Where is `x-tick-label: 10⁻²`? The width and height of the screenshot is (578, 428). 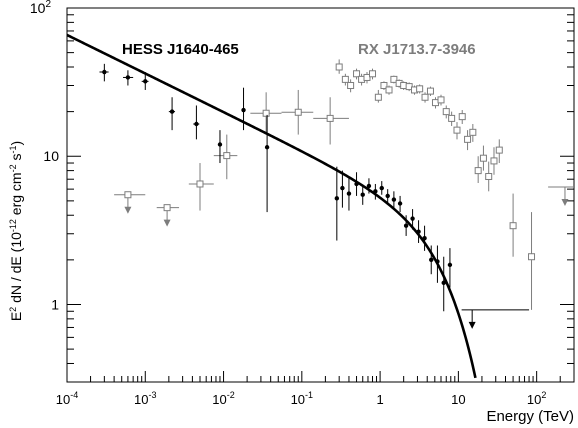
x-tick-label: 10⁻² is located at coordinates (223, 398).